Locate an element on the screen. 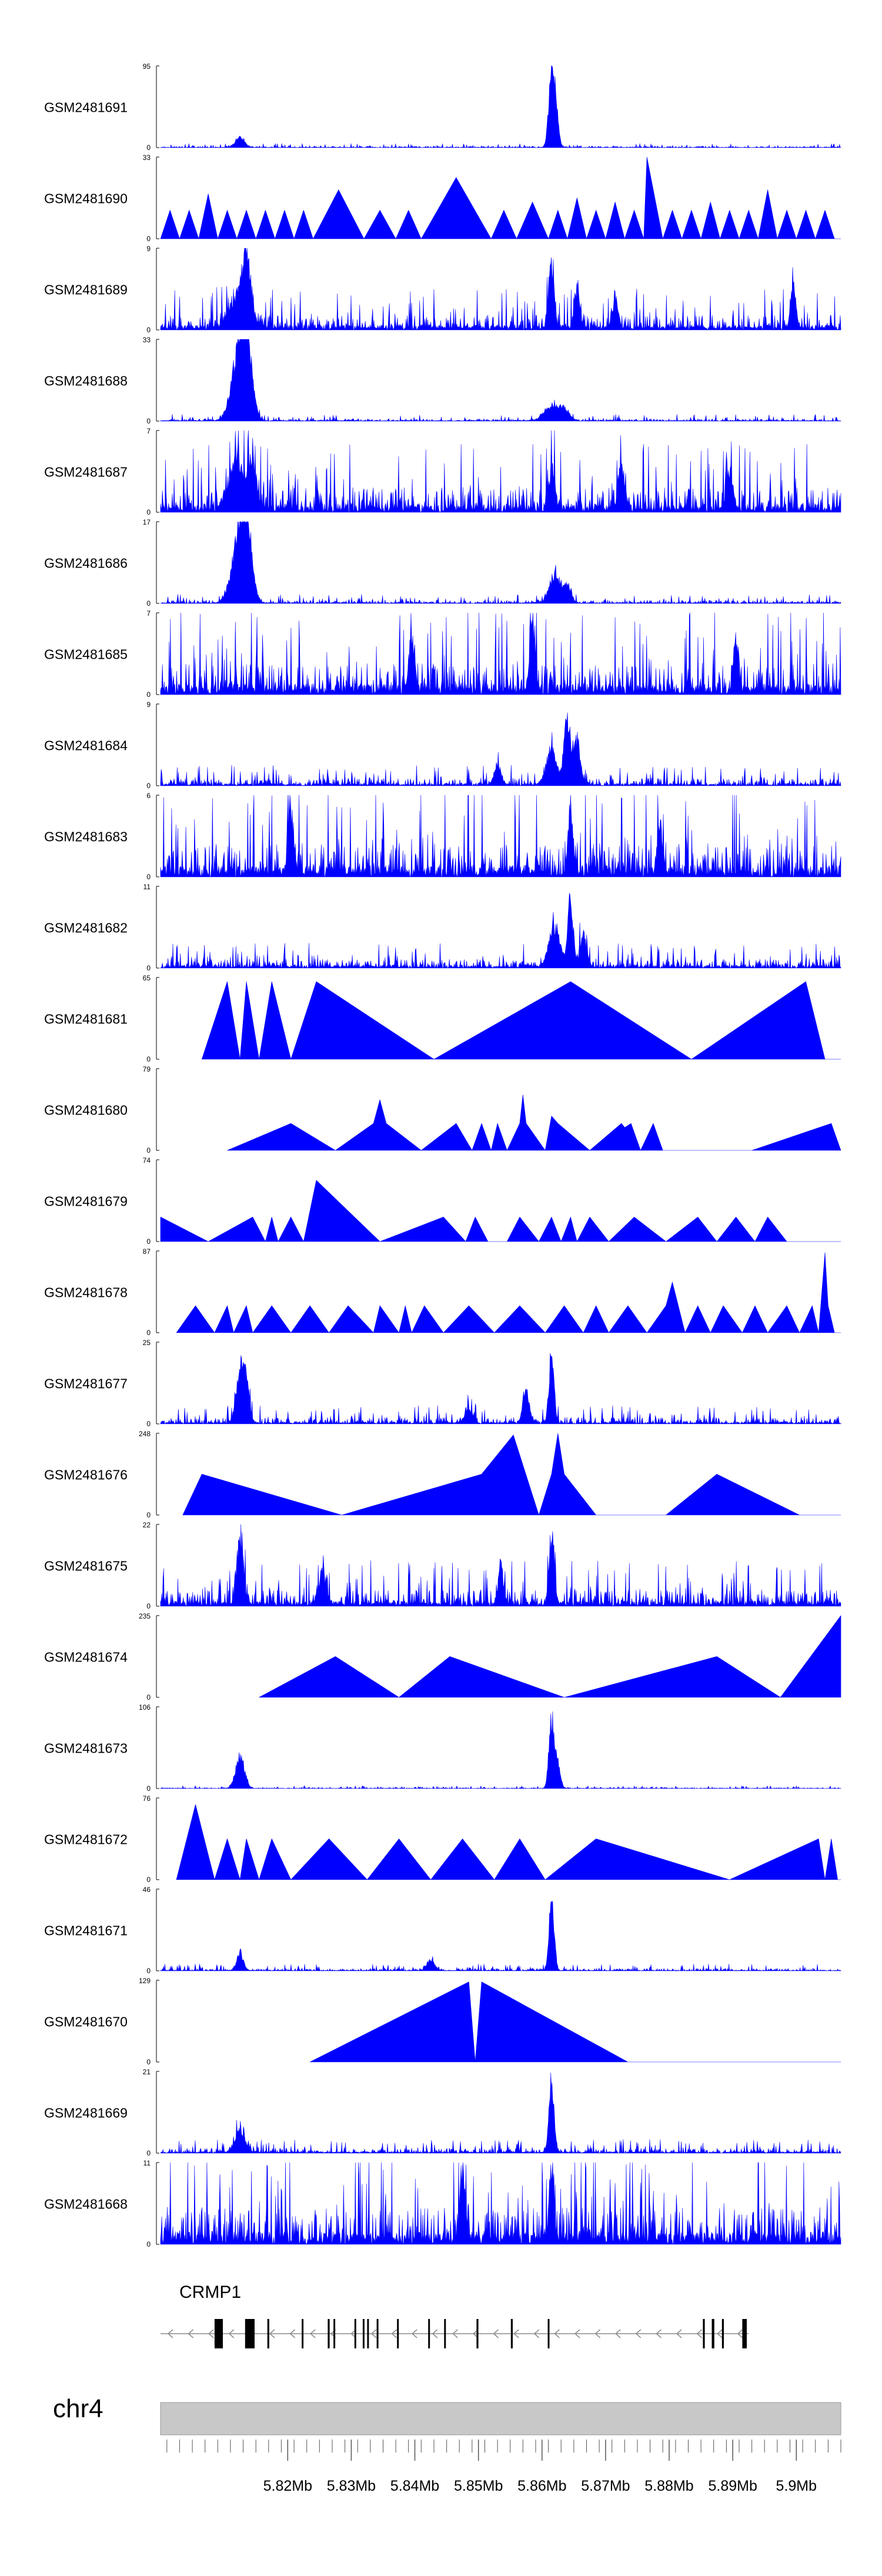 The height and width of the screenshot is (2576, 882). track-GSM2481674: GSM2481674 235 0 is located at coordinates (442, 1656).